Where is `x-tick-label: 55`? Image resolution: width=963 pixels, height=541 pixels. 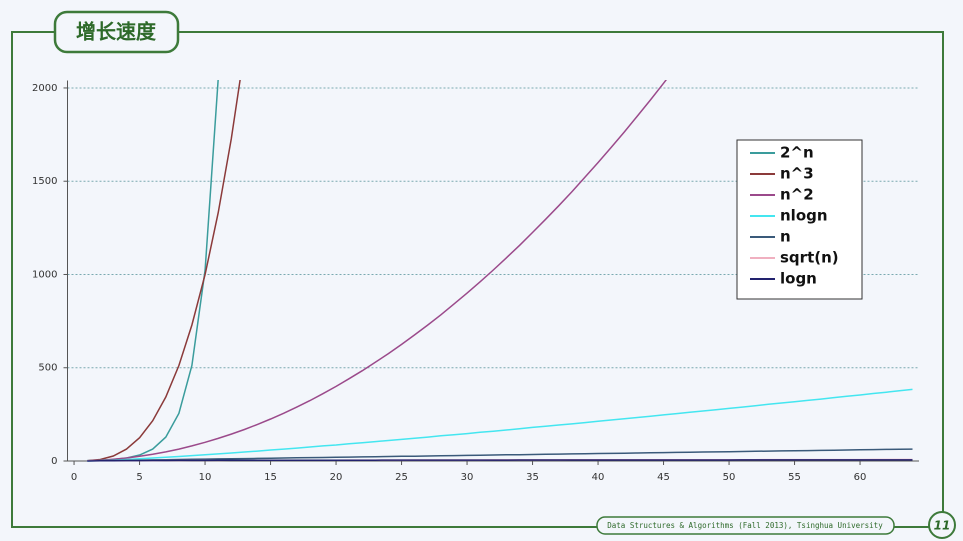 x-tick-label: 55 is located at coordinates (794, 477).